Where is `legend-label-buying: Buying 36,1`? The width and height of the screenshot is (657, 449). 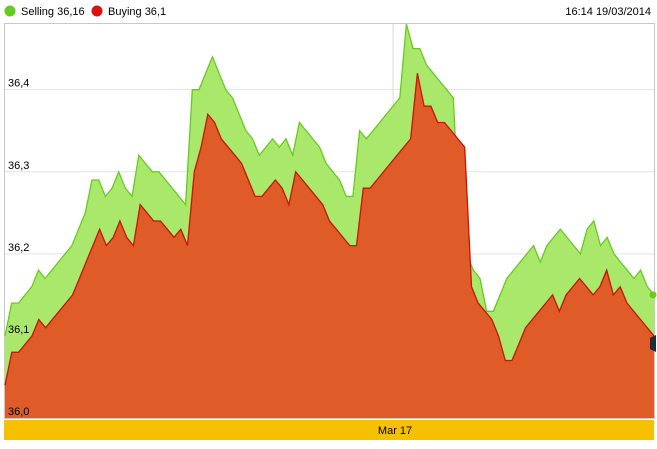
legend-label-buying: Buying 36,1 is located at coordinates (137, 12).